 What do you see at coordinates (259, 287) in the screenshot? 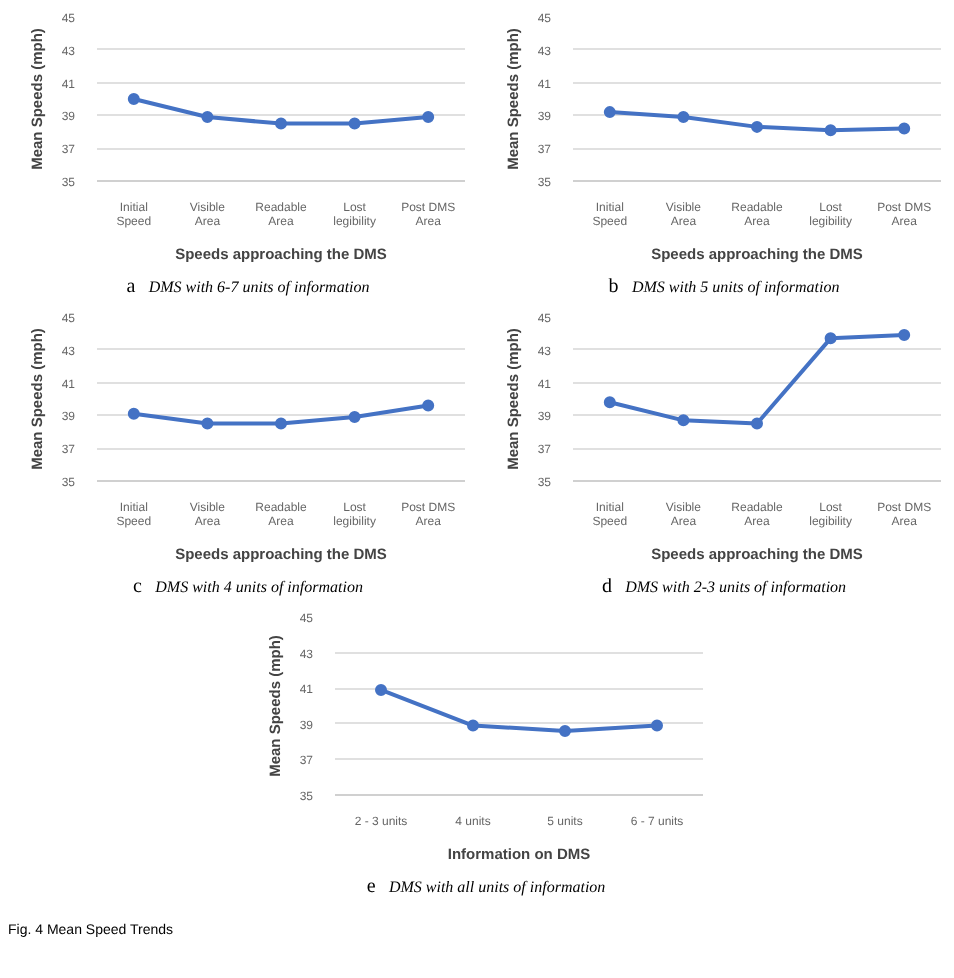
I see `text: DMS with 6-7 units of information` at bounding box center [259, 287].